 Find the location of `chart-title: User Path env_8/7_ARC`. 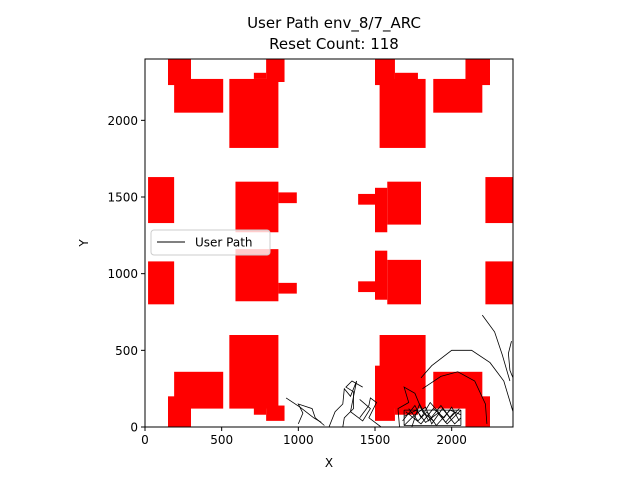

chart-title: User Path env_8/7_ARC is located at coordinates (334, 23).